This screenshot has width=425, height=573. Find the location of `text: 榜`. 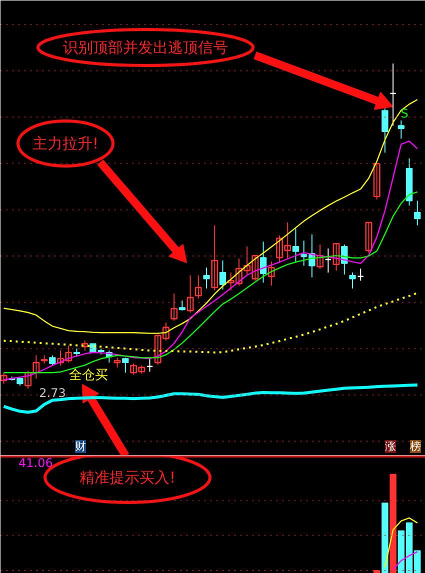

text: 榜 is located at coordinates (415, 446).